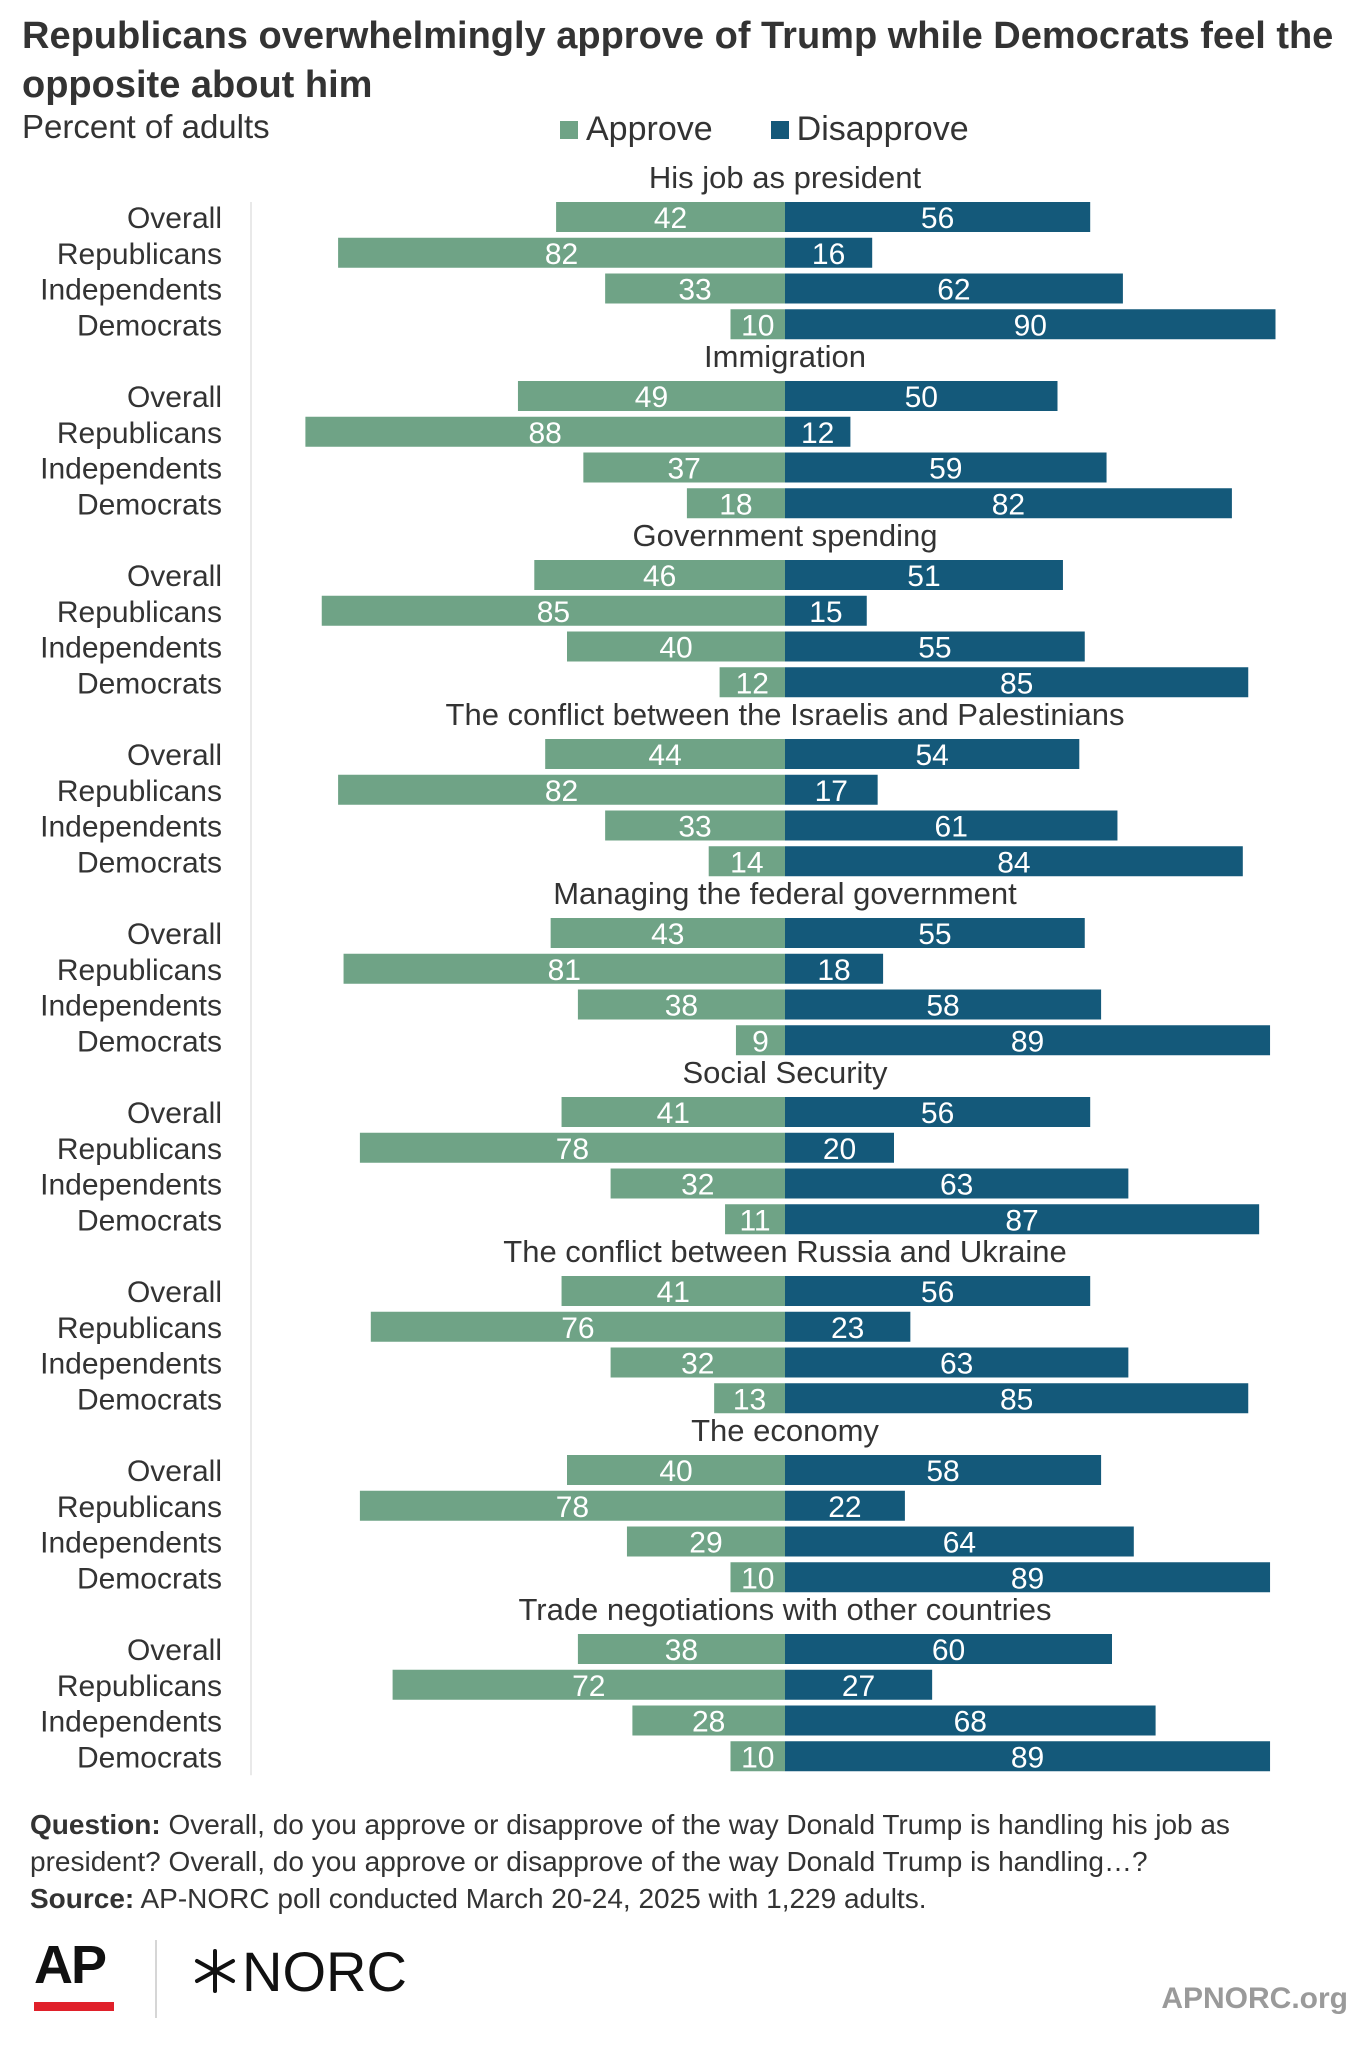  What do you see at coordinates (833, 970) in the screenshot?
I see `disapprove-value-label: 18` at bounding box center [833, 970].